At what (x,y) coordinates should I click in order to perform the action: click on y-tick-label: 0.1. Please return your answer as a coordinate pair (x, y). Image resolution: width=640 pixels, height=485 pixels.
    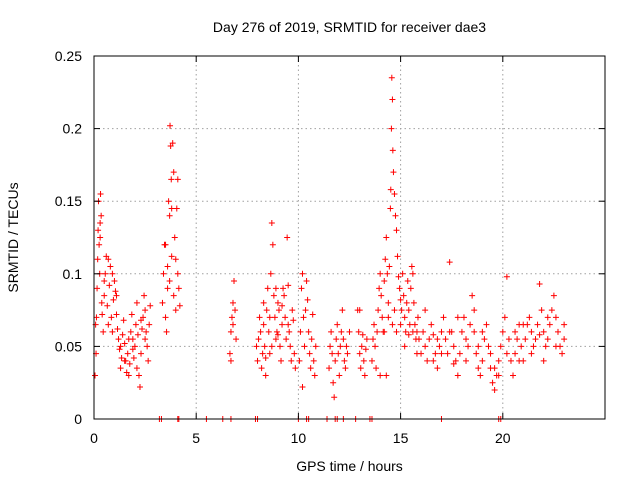
    Looking at the image, I should click on (73, 274).